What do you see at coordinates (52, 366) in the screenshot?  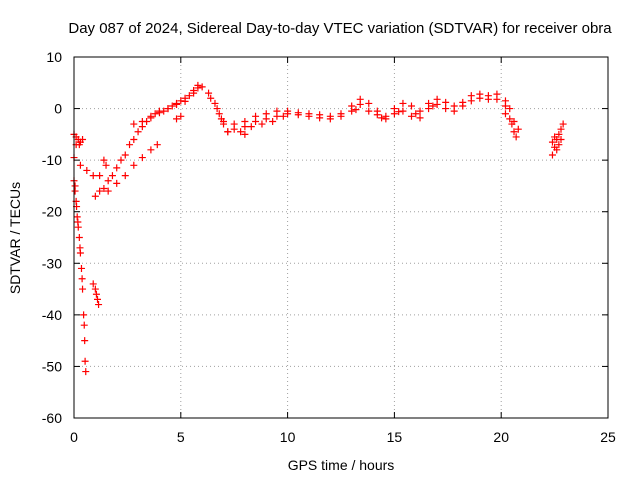 I see `y-tick-label: -50` at bounding box center [52, 366].